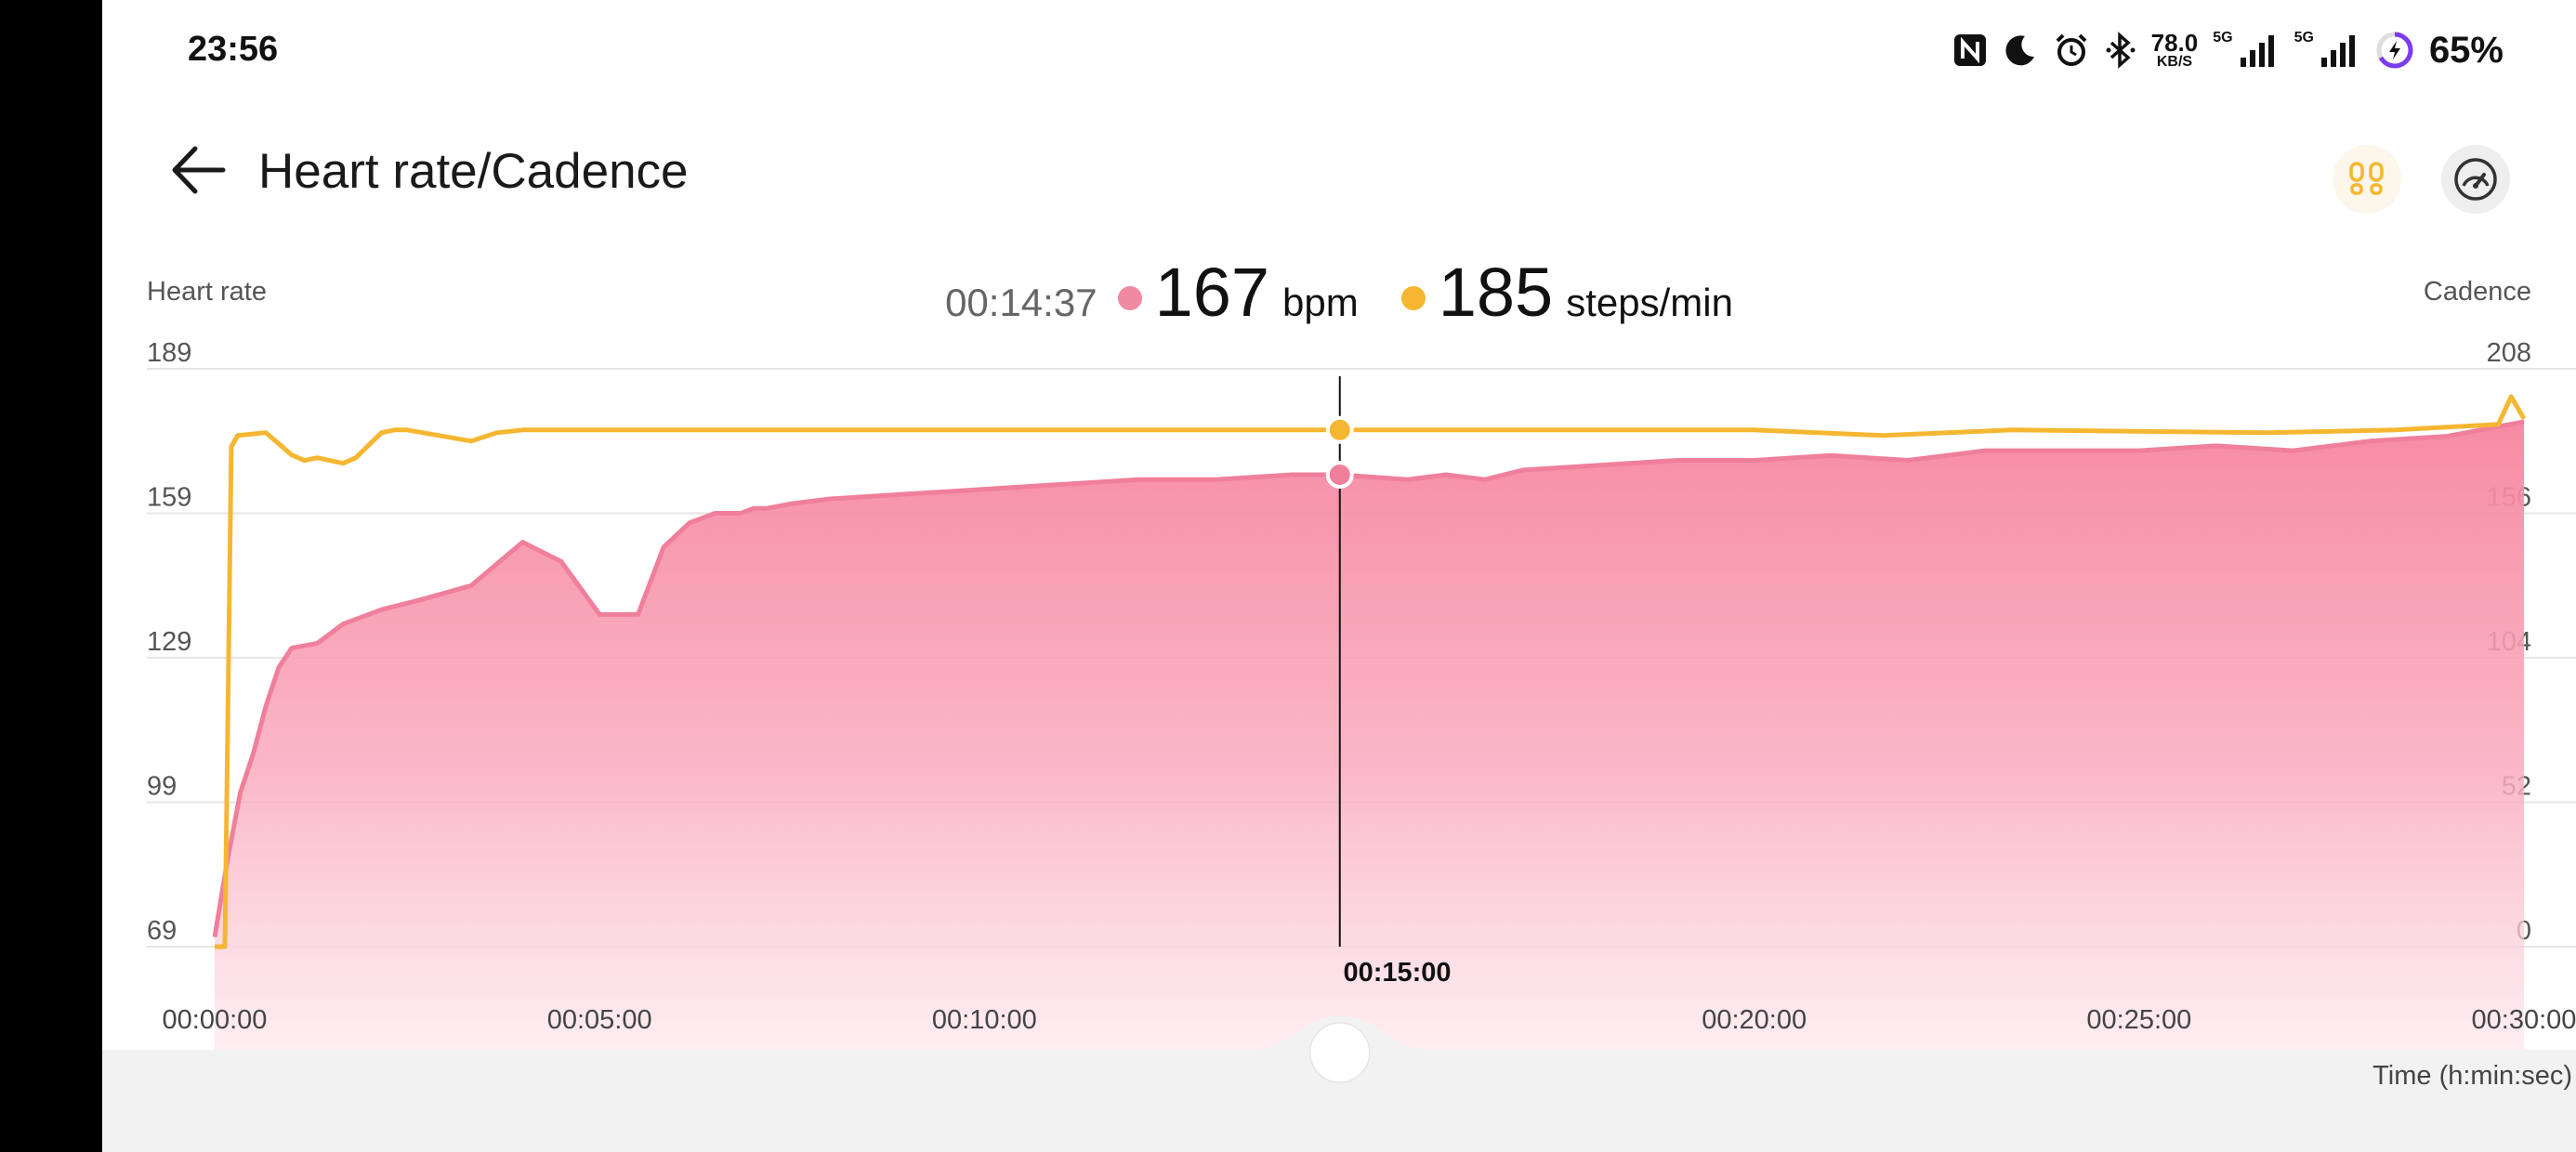 The height and width of the screenshot is (1152, 2576). Describe the element at coordinates (2174, 49) in the screenshot. I see `network-speed: 78.0 KB/S` at that location.